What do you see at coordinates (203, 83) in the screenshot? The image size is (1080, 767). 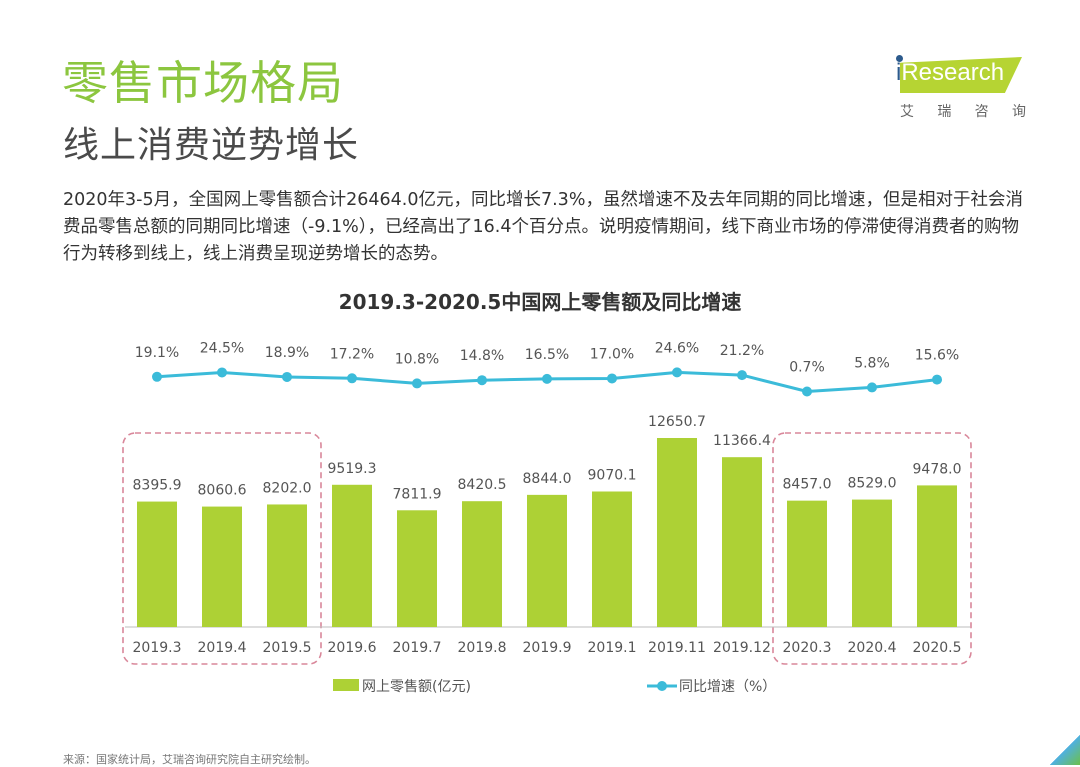 I see `page-title: 零售市场格局` at bounding box center [203, 83].